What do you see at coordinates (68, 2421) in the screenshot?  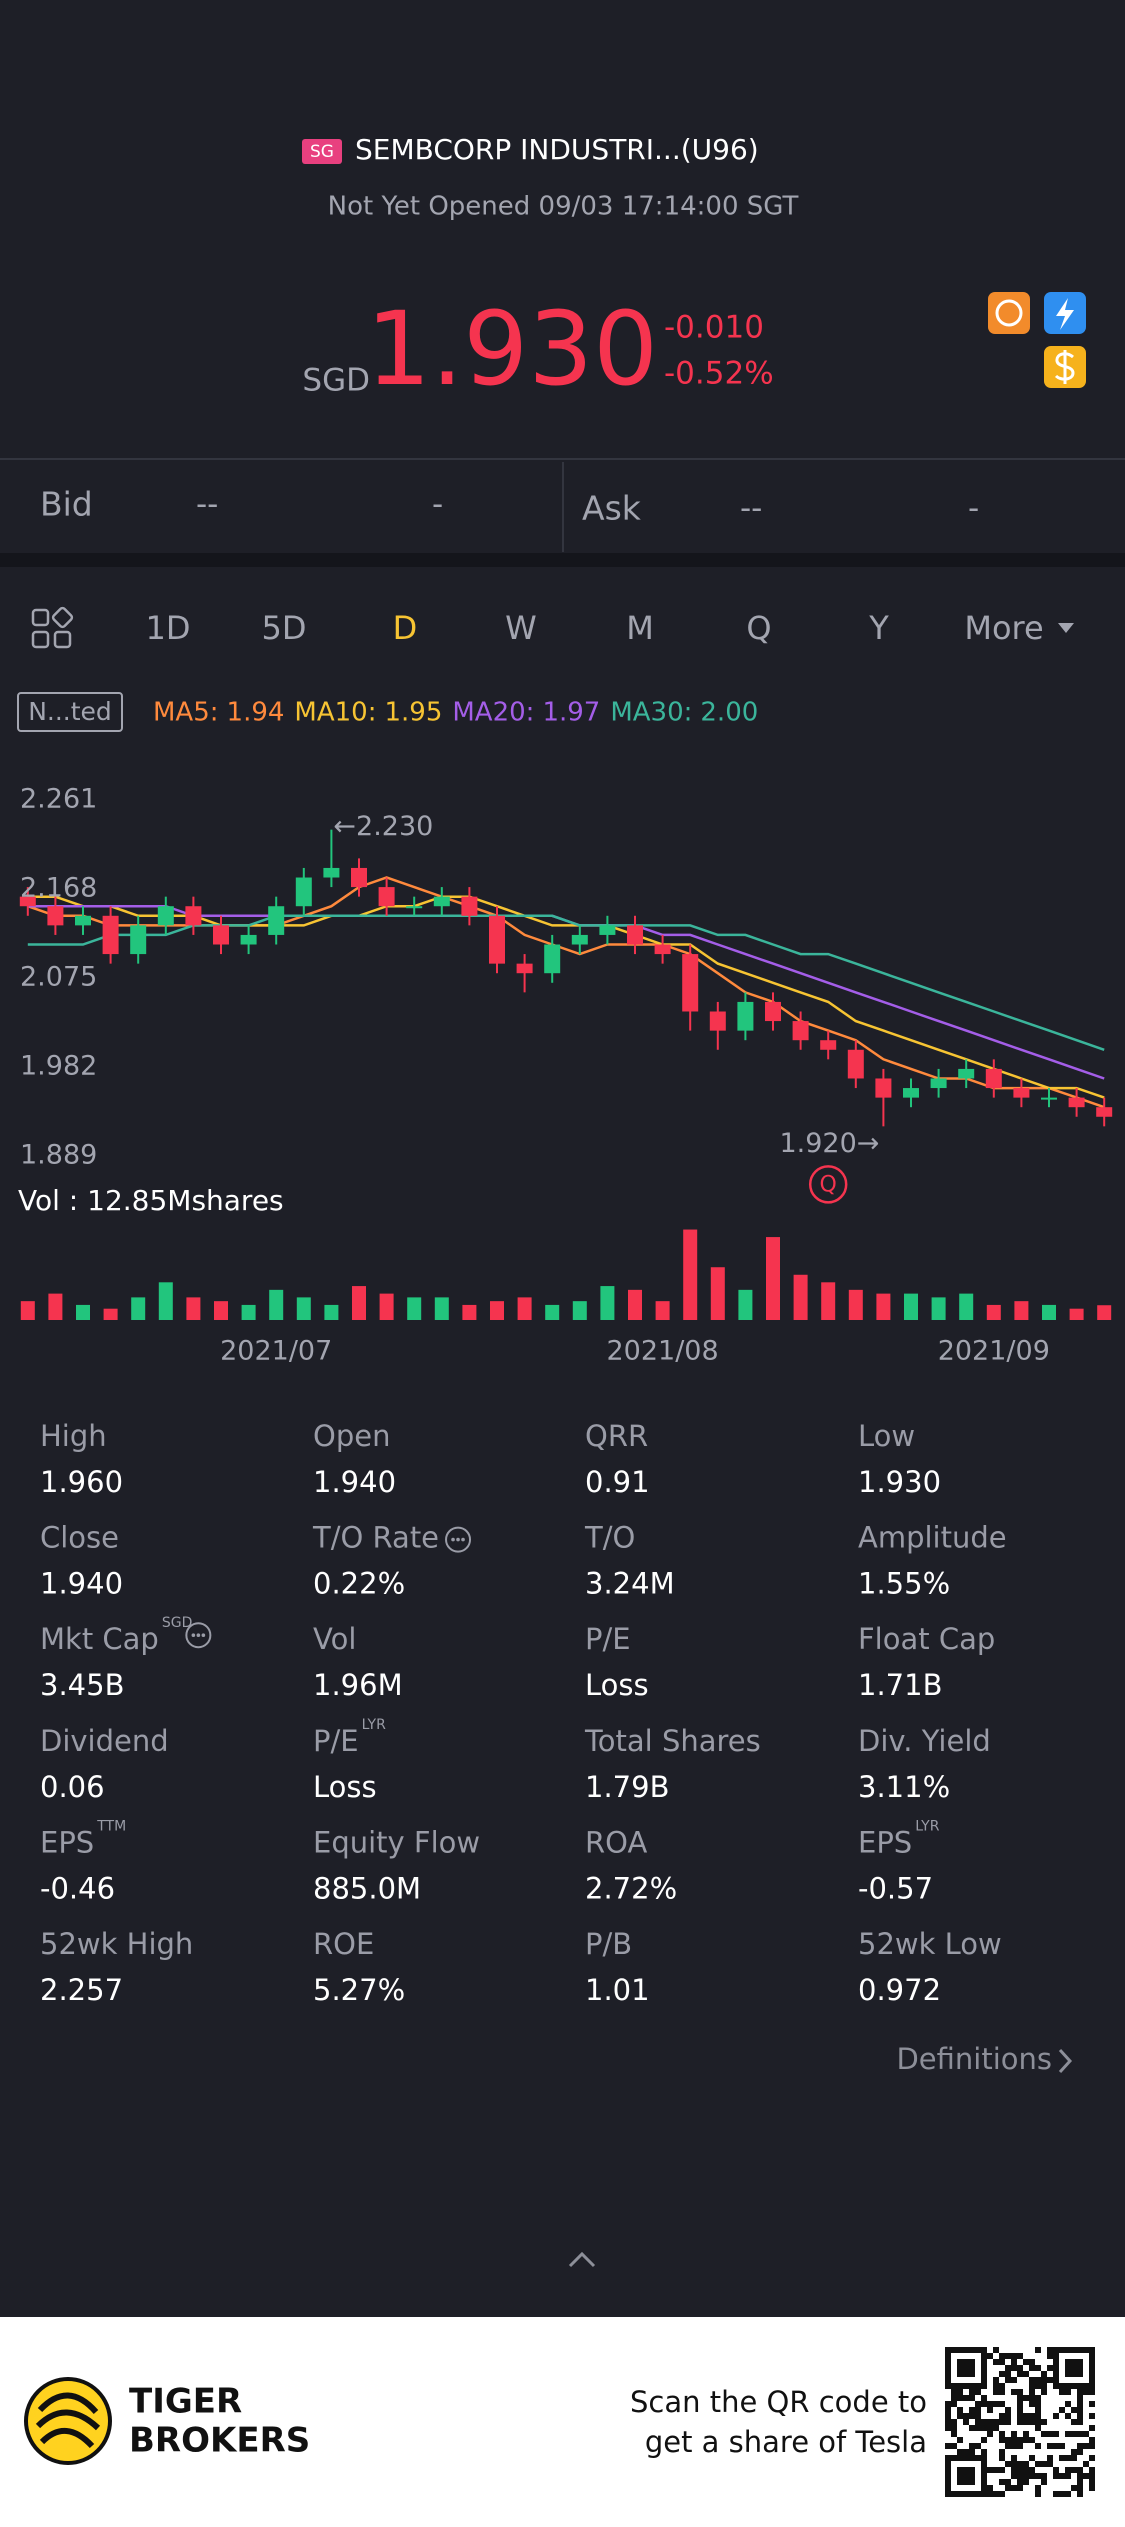 I see `logo-ring` at bounding box center [68, 2421].